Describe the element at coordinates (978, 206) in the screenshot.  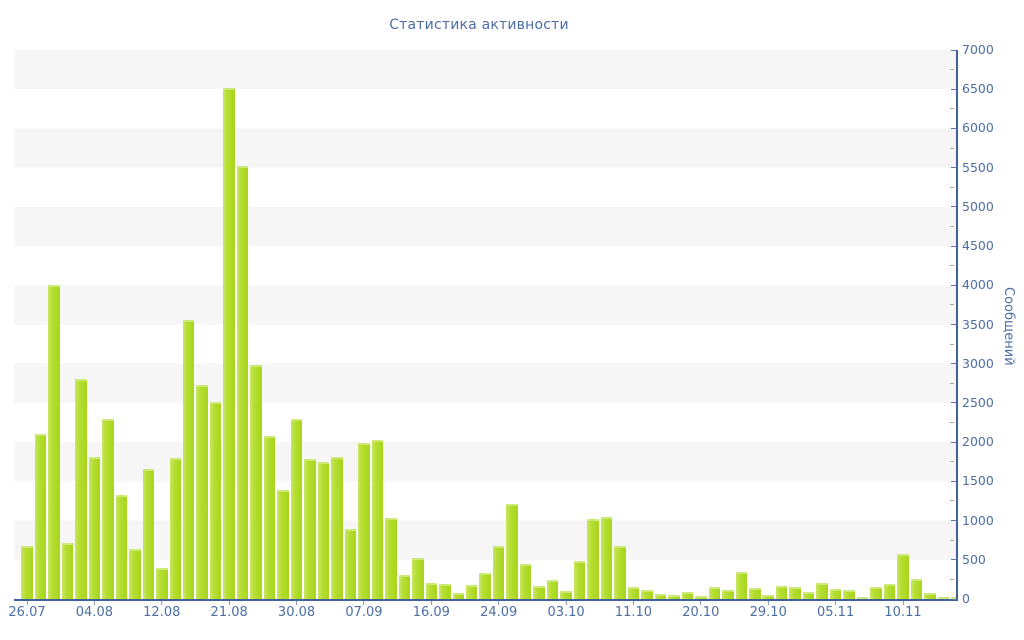
I see `y-axis-tick-label: 5000` at that location.